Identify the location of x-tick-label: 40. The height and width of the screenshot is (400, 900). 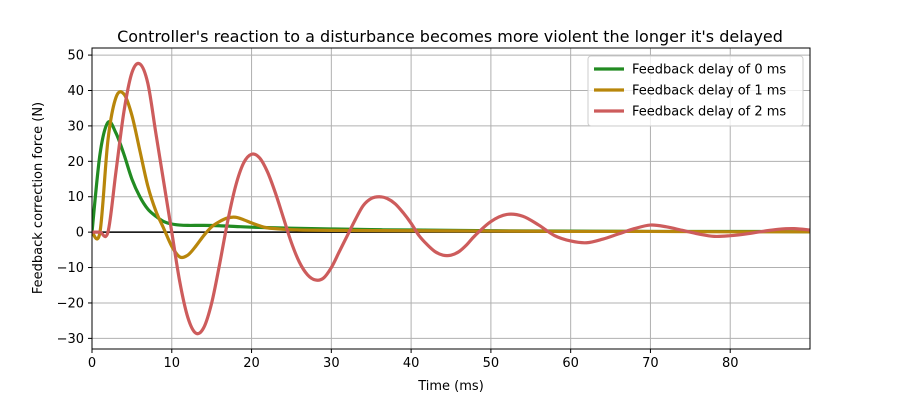
(411, 363).